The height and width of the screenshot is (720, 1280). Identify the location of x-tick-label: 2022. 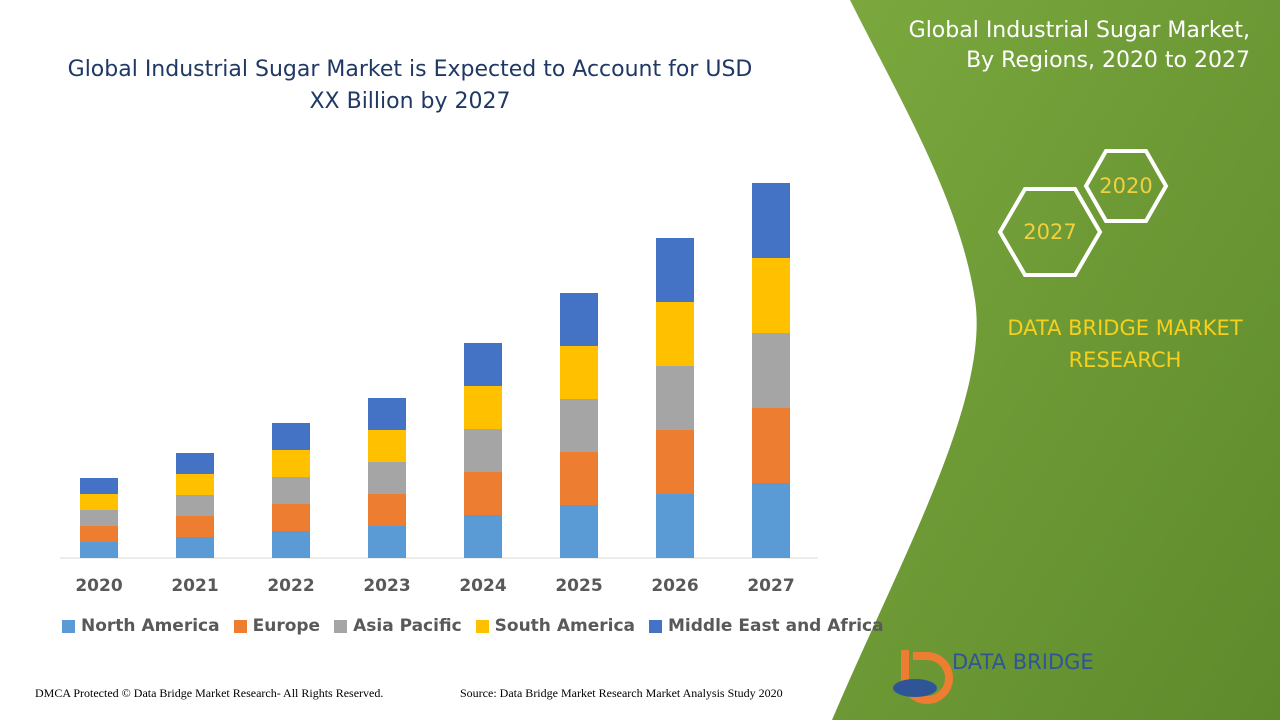
(290, 586).